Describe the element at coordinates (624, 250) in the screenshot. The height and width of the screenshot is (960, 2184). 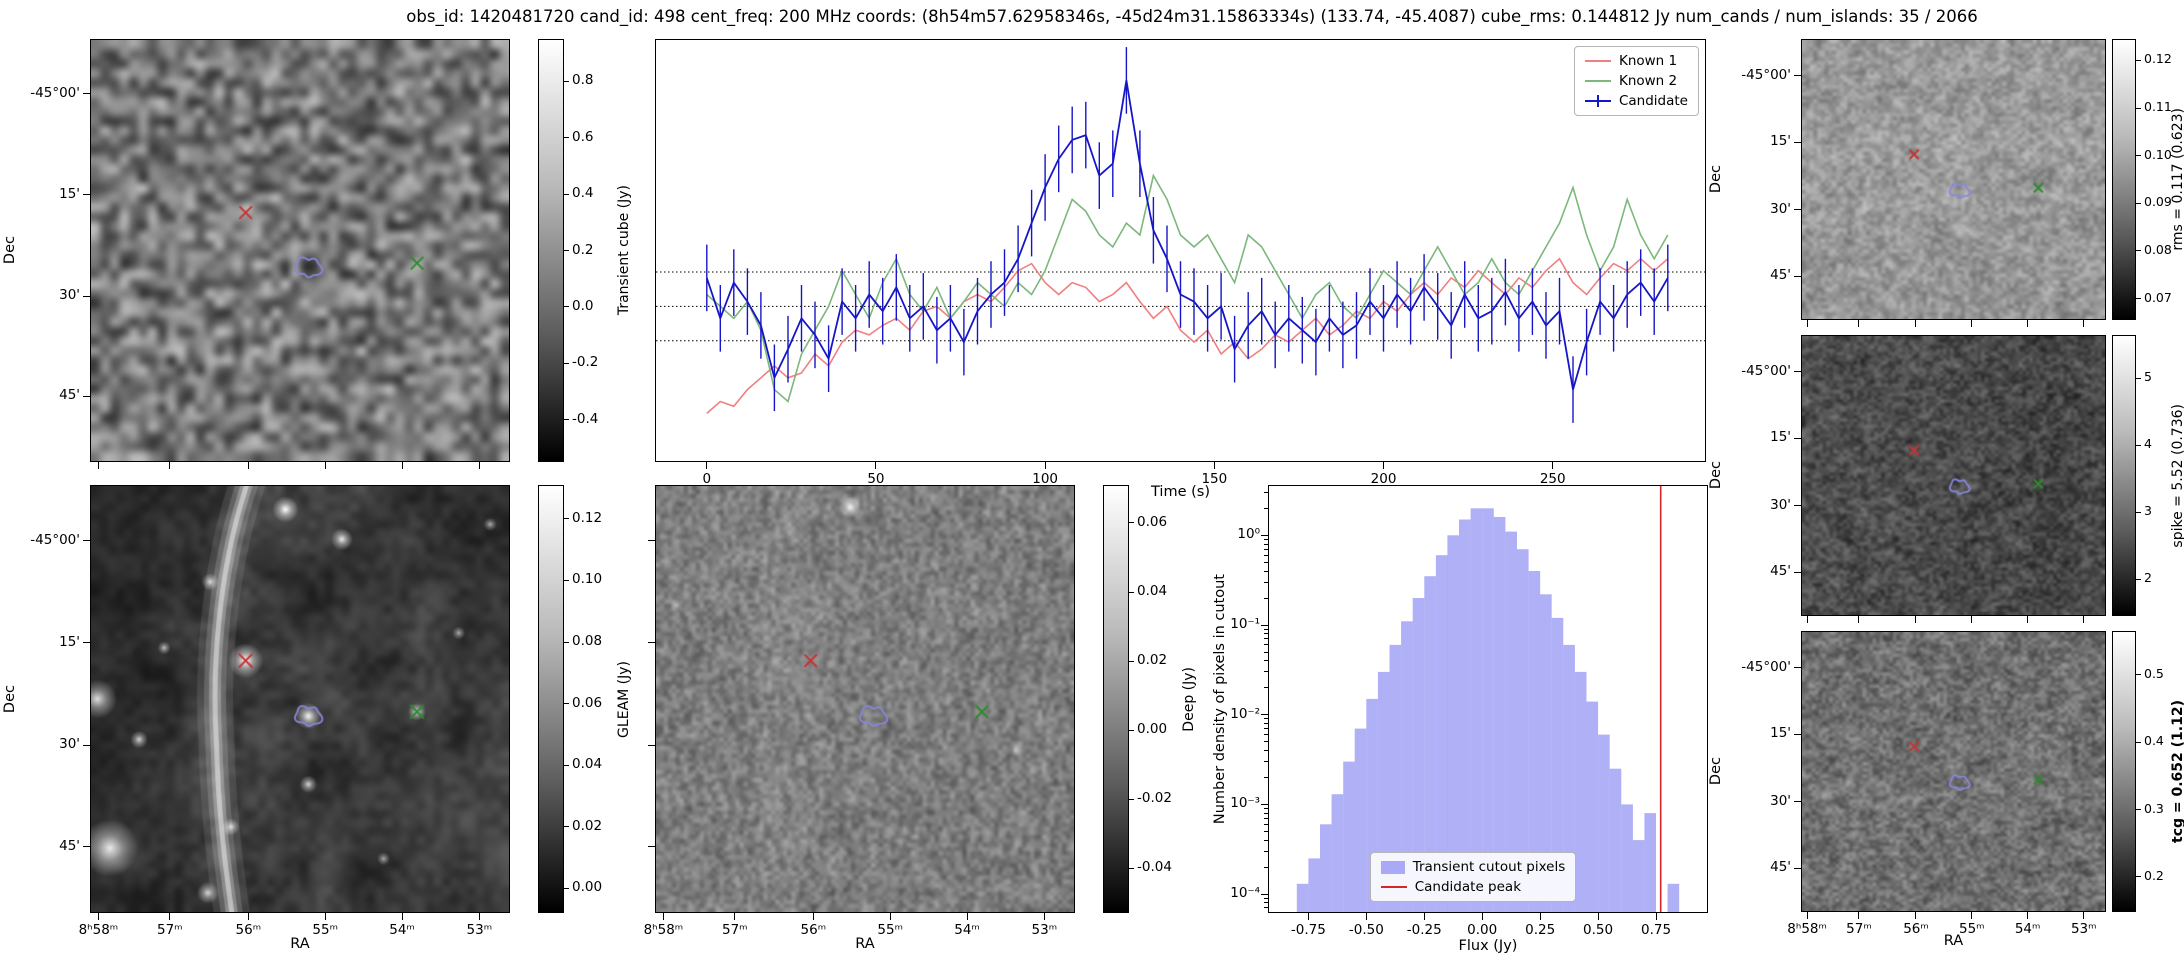
I see `transient-colorbar-label: Transient cube (Jy)` at that location.